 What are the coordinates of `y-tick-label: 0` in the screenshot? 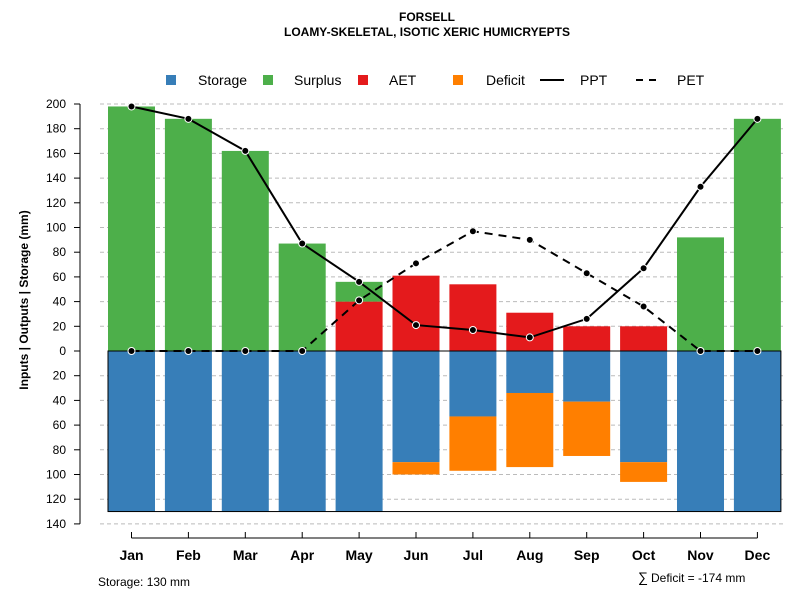 It's located at (62, 351).